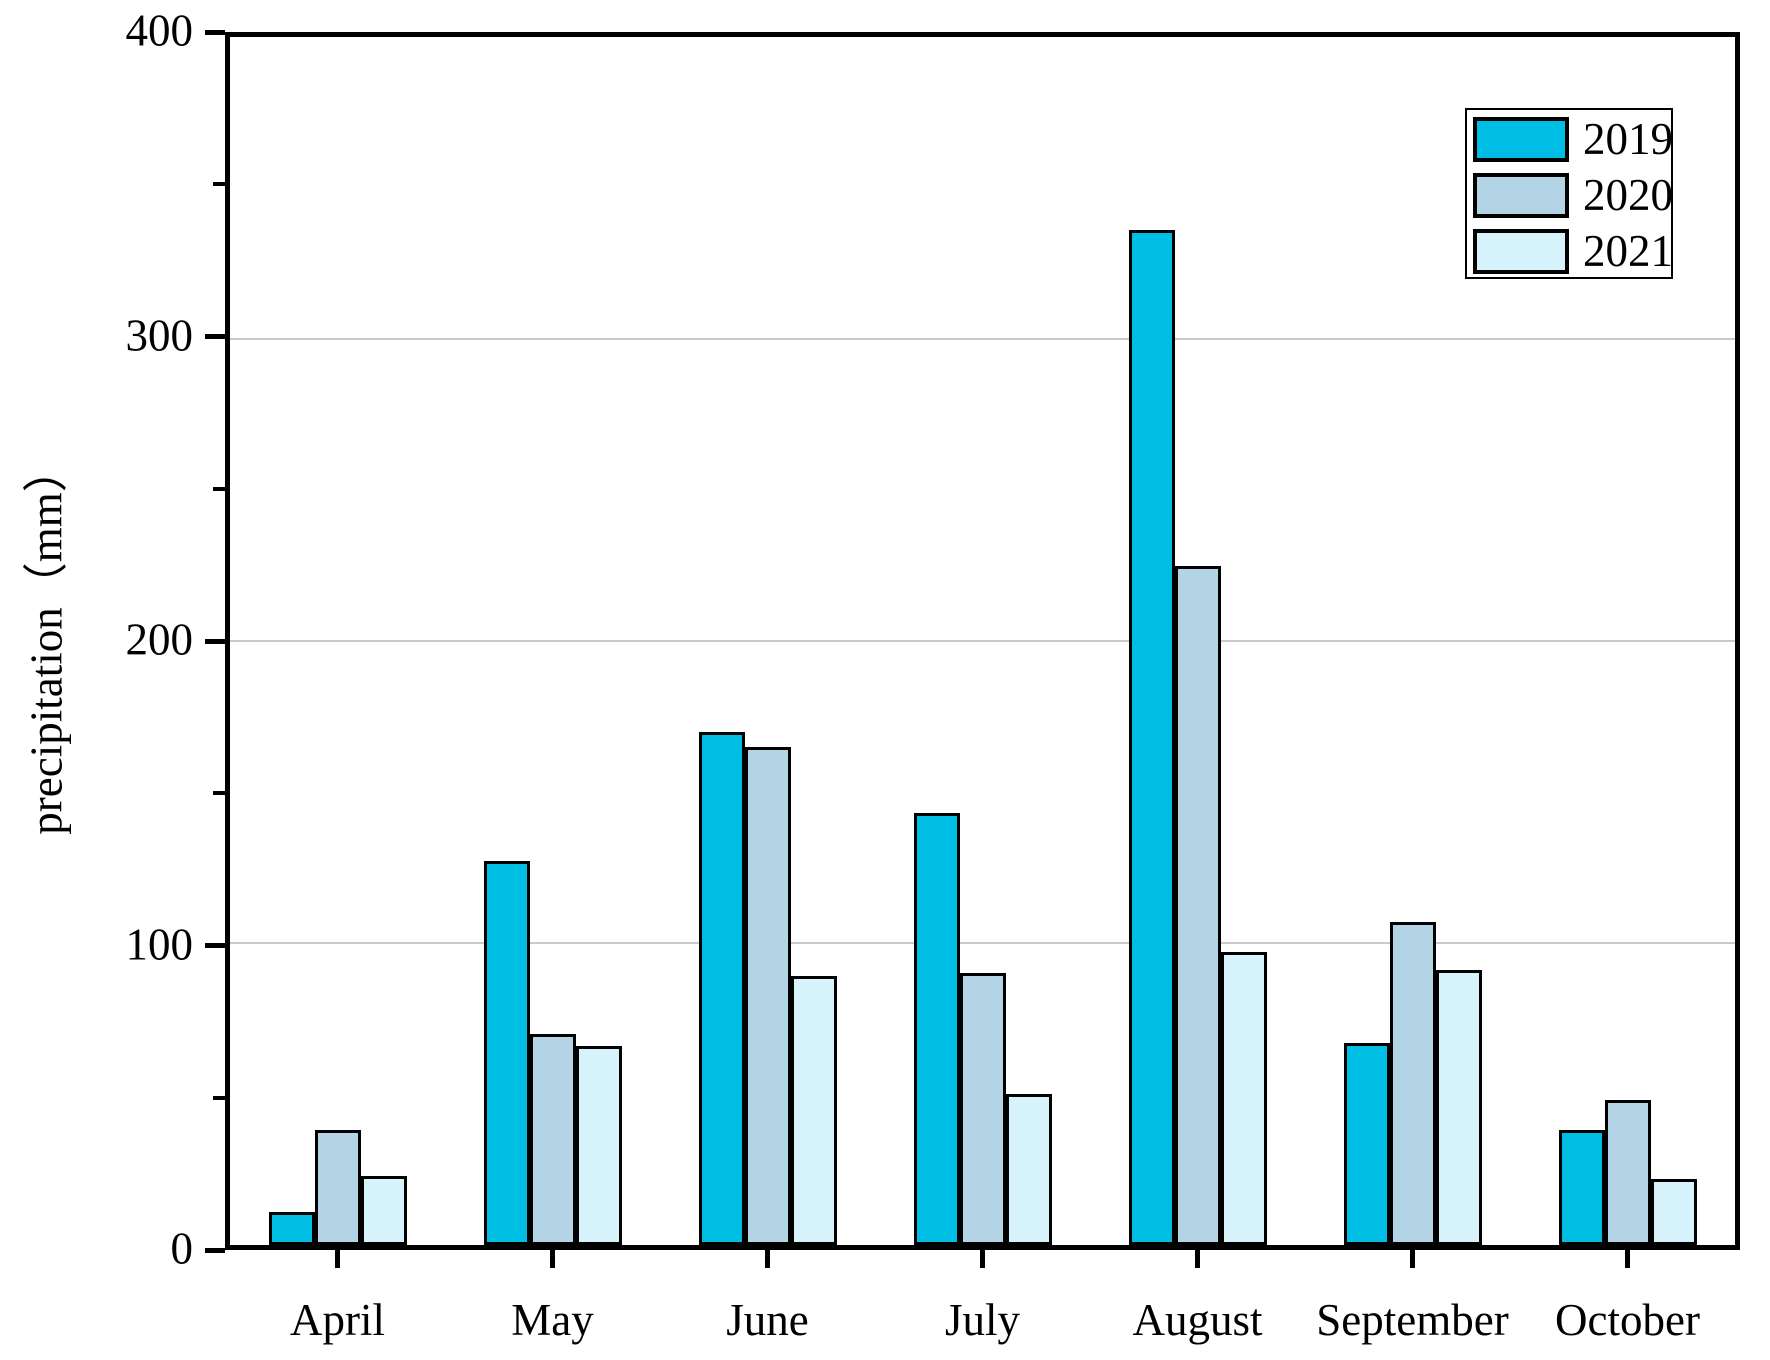  I want to click on bar-september-2021, so click(1458, 1107).